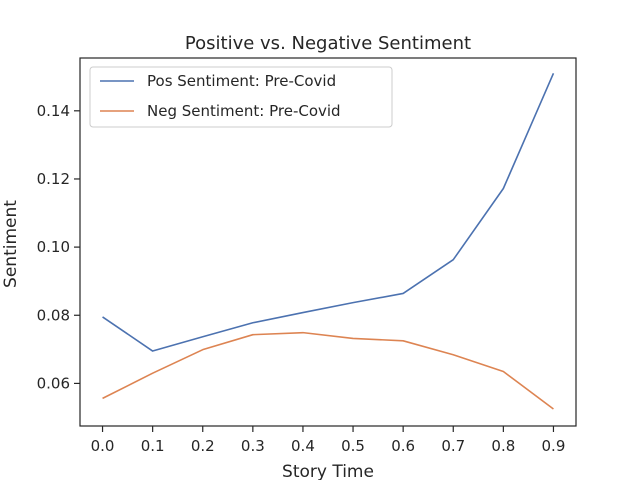 This screenshot has height=485, width=640. I want to click on x-tick-label: 0.9, so click(554, 446).